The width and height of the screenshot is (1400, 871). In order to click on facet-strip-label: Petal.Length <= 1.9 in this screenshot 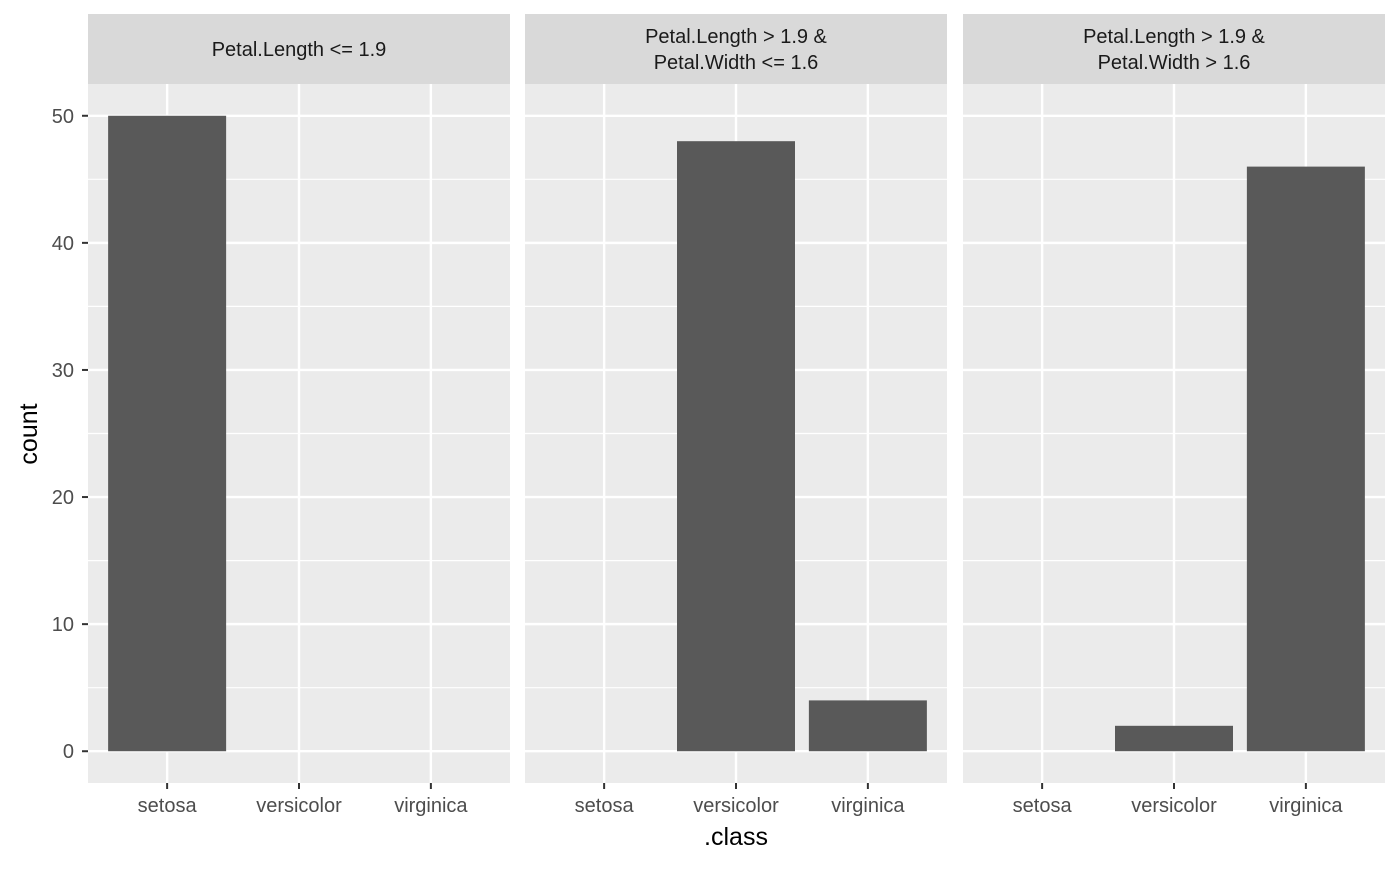, I will do `click(299, 50)`.